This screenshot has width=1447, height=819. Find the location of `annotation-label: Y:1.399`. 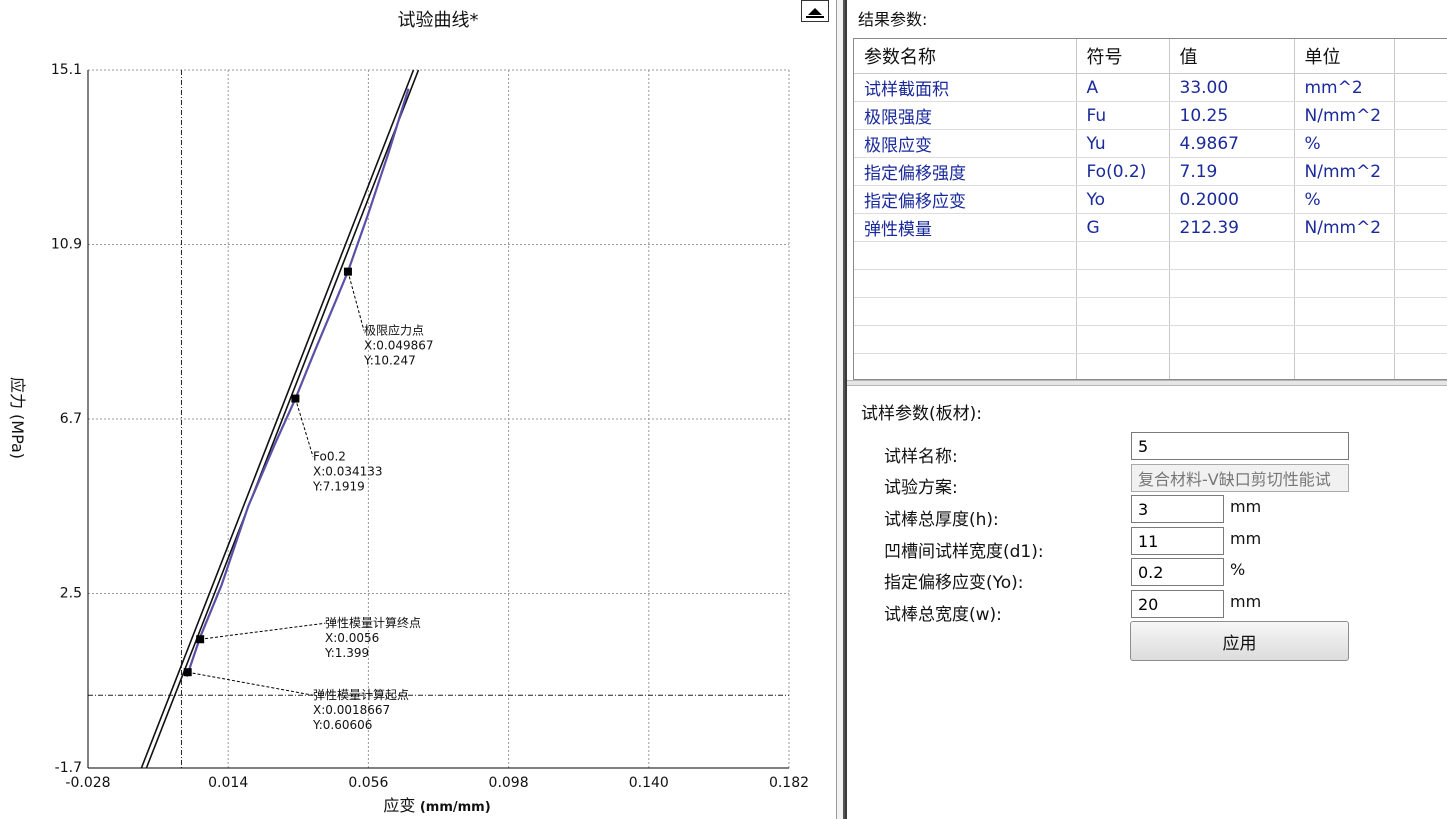

annotation-label: Y:1.399 is located at coordinates (346, 653).